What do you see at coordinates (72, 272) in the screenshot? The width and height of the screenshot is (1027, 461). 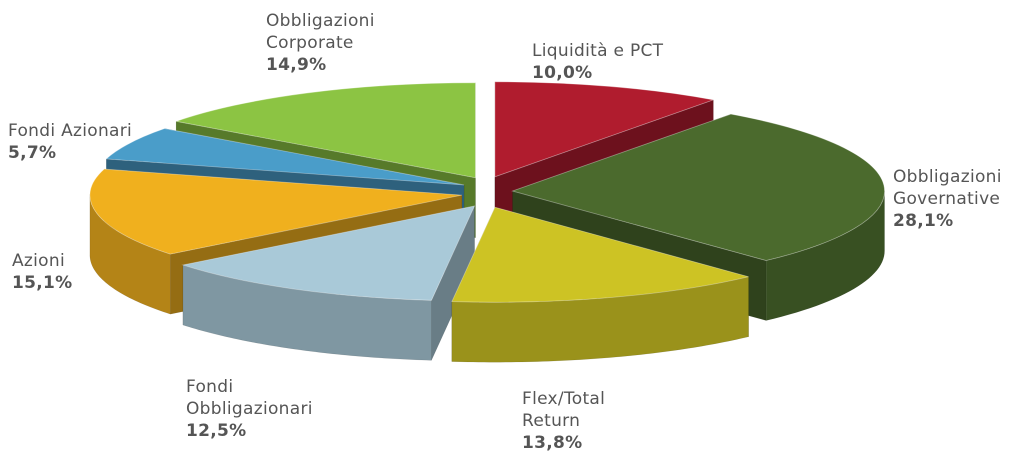 I see `slice-label: Azioni 15,1%` at bounding box center [72, 272].